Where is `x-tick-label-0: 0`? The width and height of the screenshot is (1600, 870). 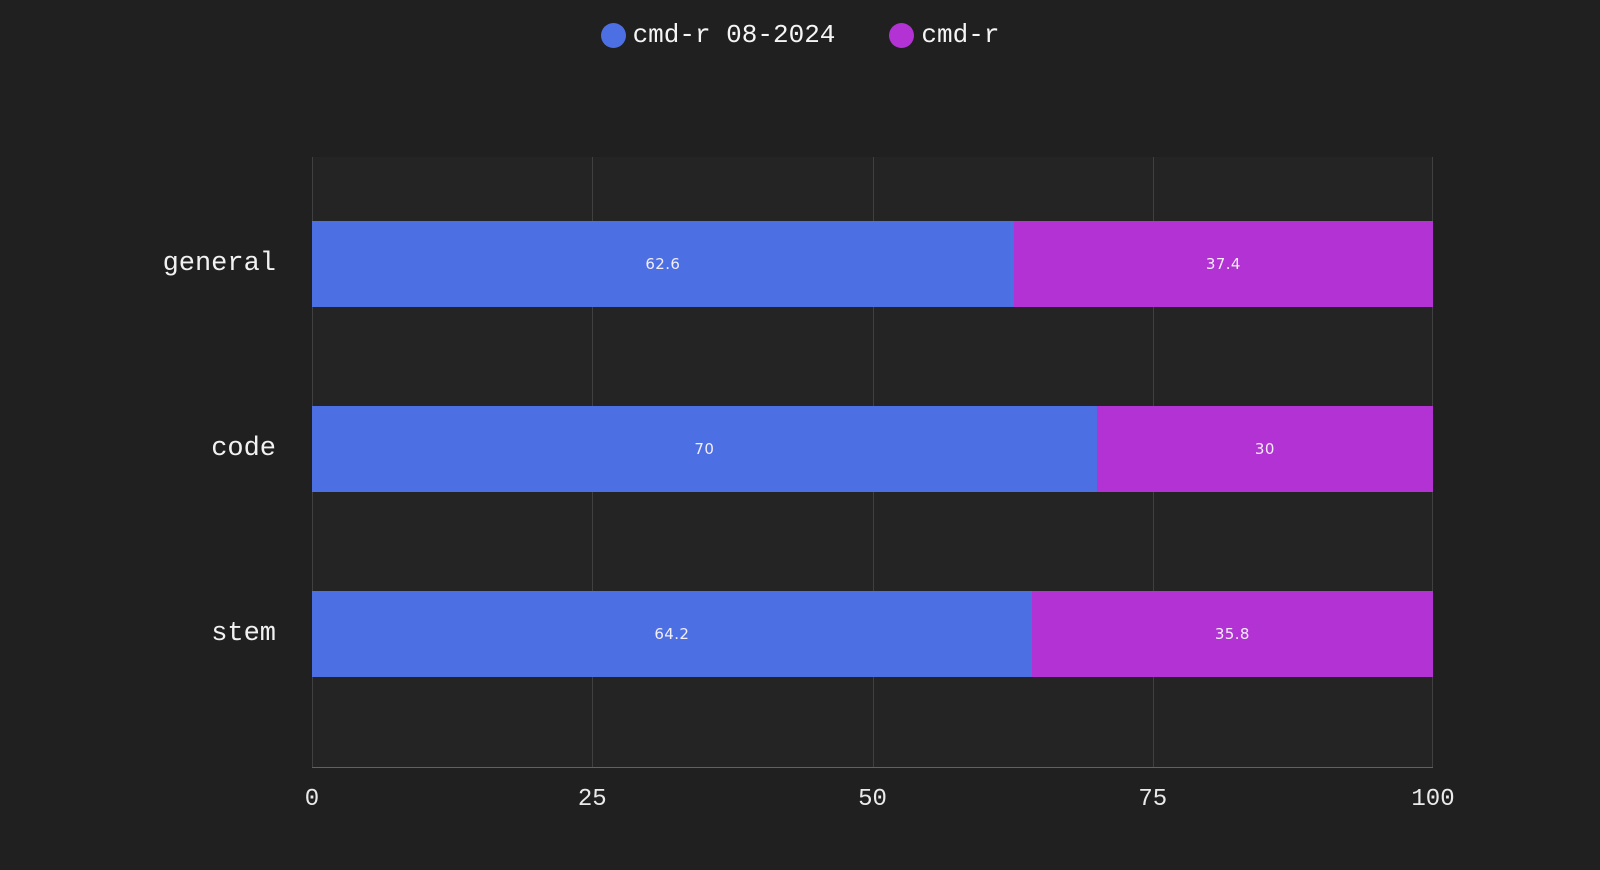
x-tick-label-0: 0 is located at coordinates (312, 799).